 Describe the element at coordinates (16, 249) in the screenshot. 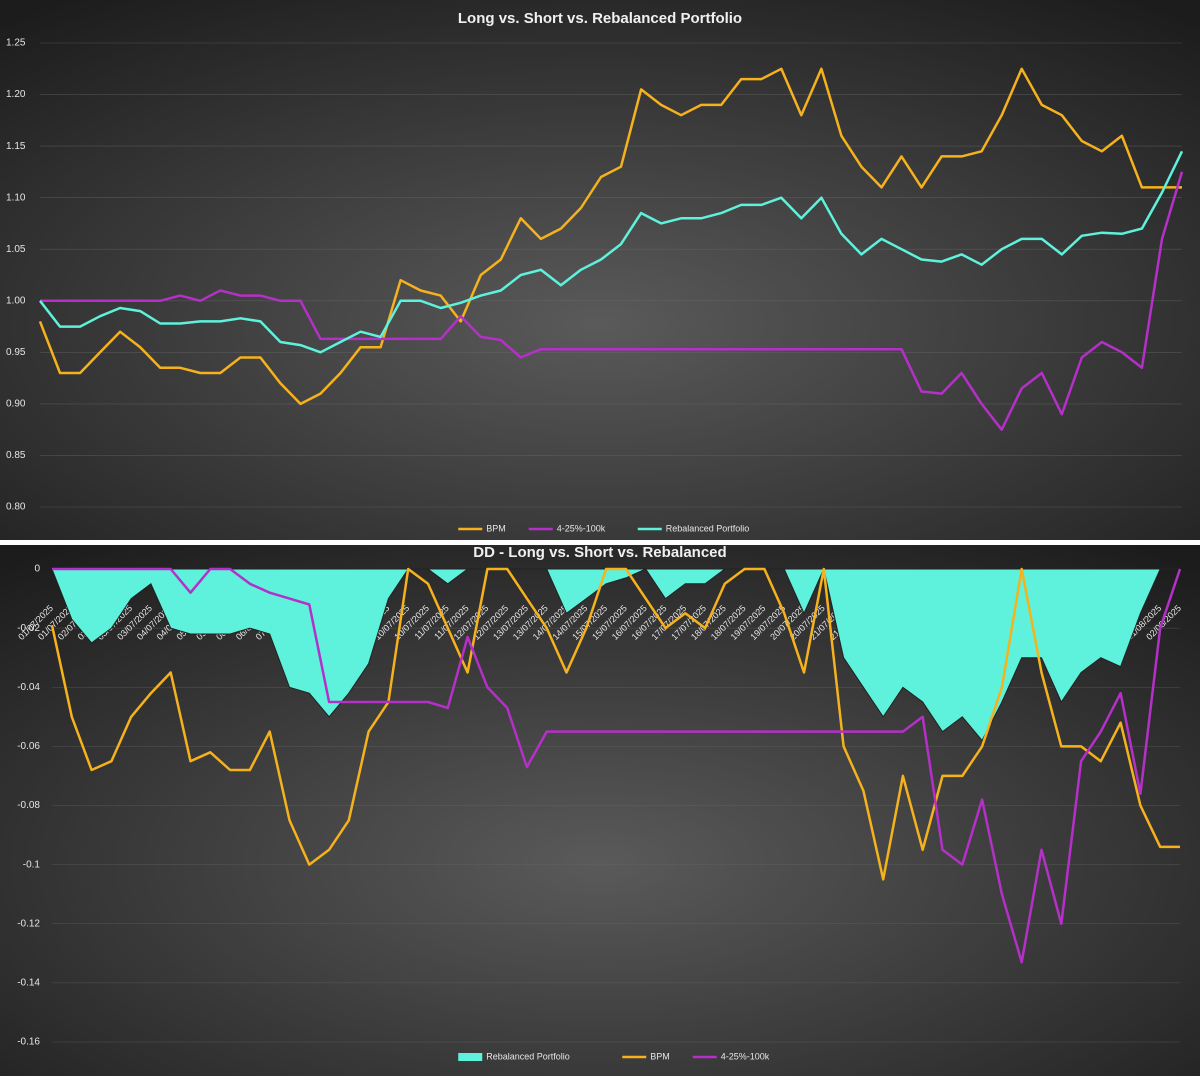

I see `y-tick-label: 1.05` at that location.